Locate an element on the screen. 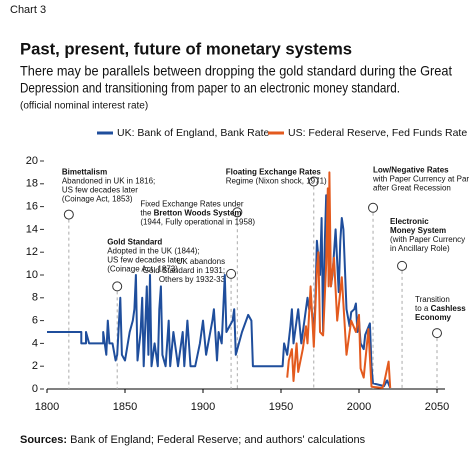 The width and height of the screenshot is (474, 475). annotation-text: Cashless is located at coordinates (449, 308).